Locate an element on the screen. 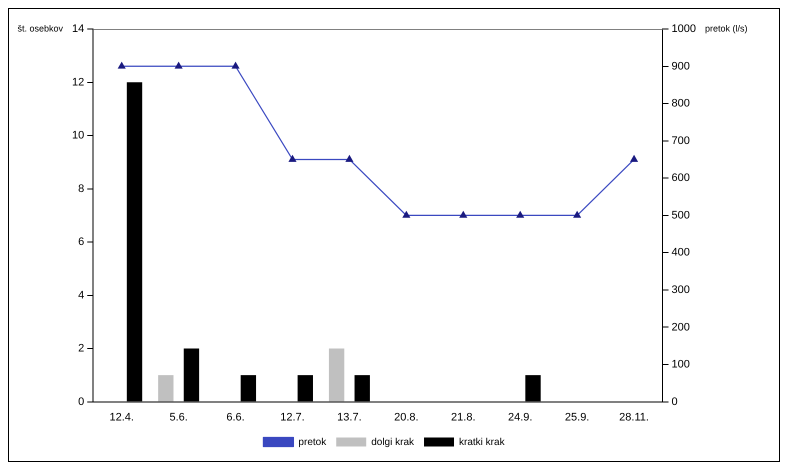  y2-tick-label: 600 is located at coordinates (681, 178).